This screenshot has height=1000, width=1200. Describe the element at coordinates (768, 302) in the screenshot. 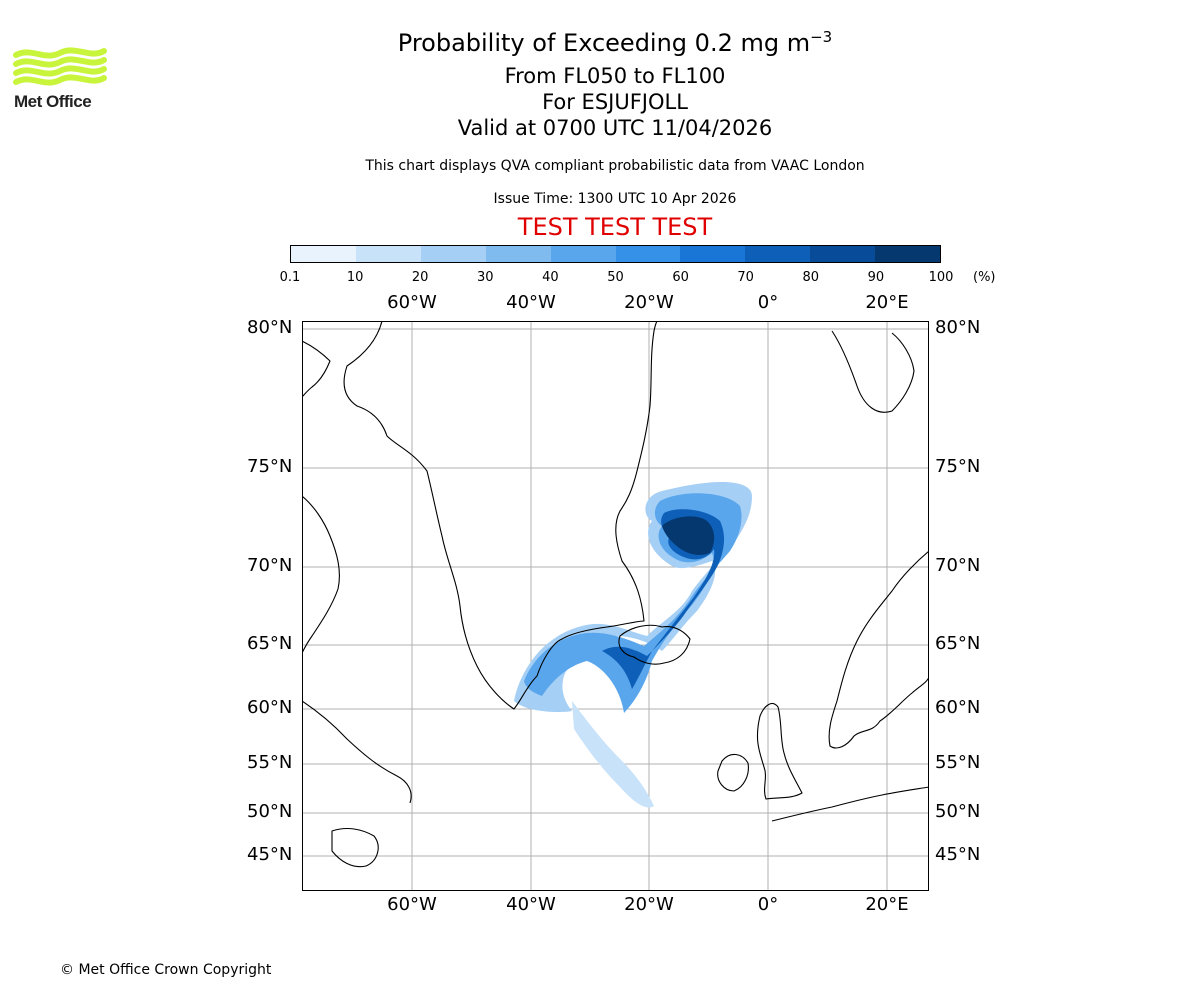

I see `lon-label-top-3: 0°` at that location.